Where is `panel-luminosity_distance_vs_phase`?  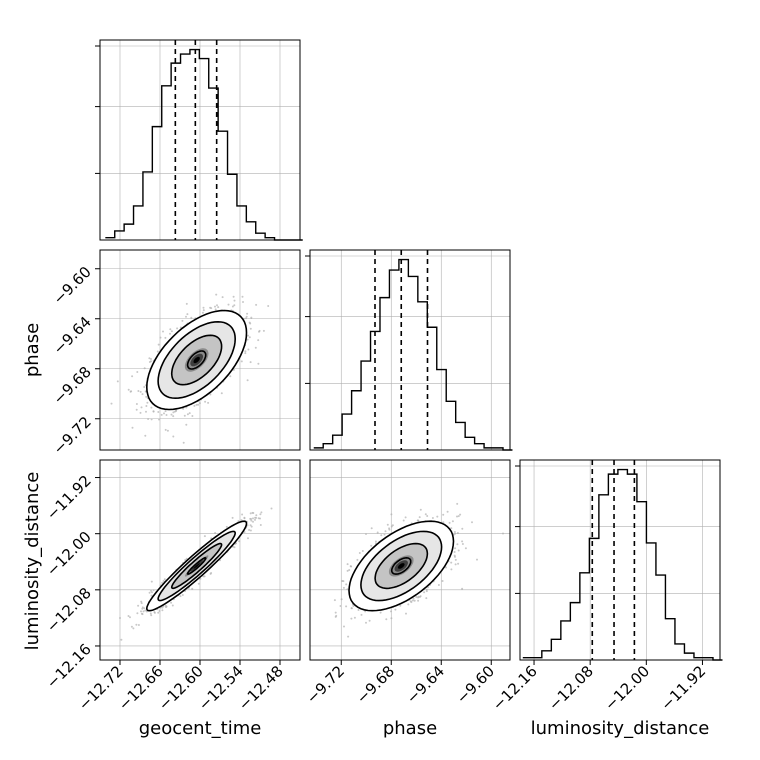 panel-luminosity_distance_vs_phase is located at coordinates (410, 560).